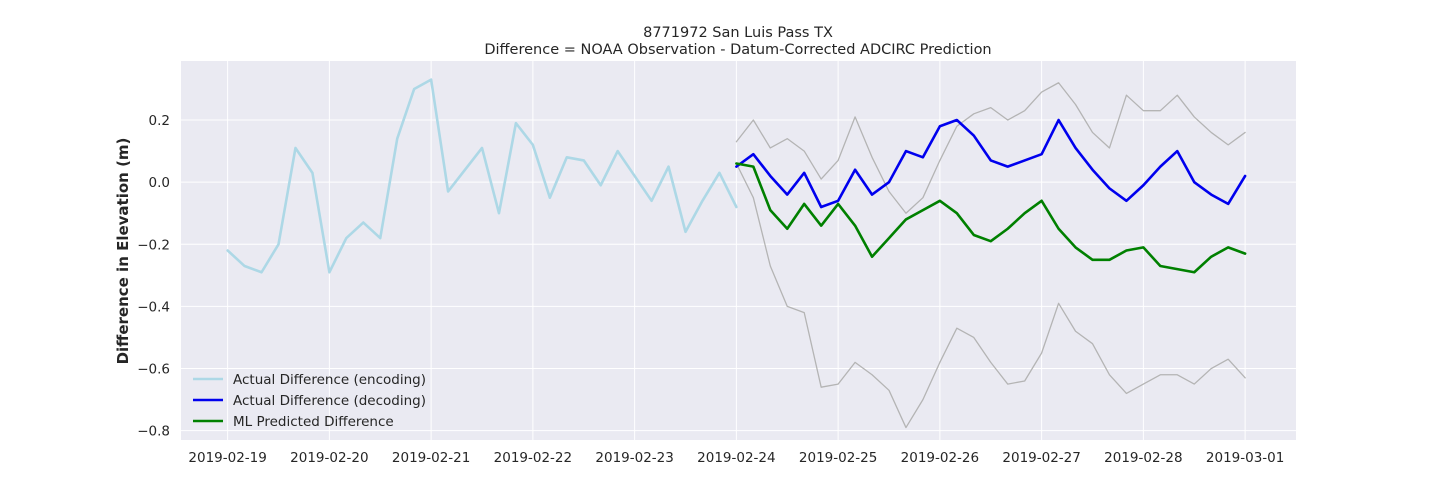 The height and width of the screenshot is (504, 1440). I want to click on legend-label: Actual Difference (encoding), so click(329, 380).